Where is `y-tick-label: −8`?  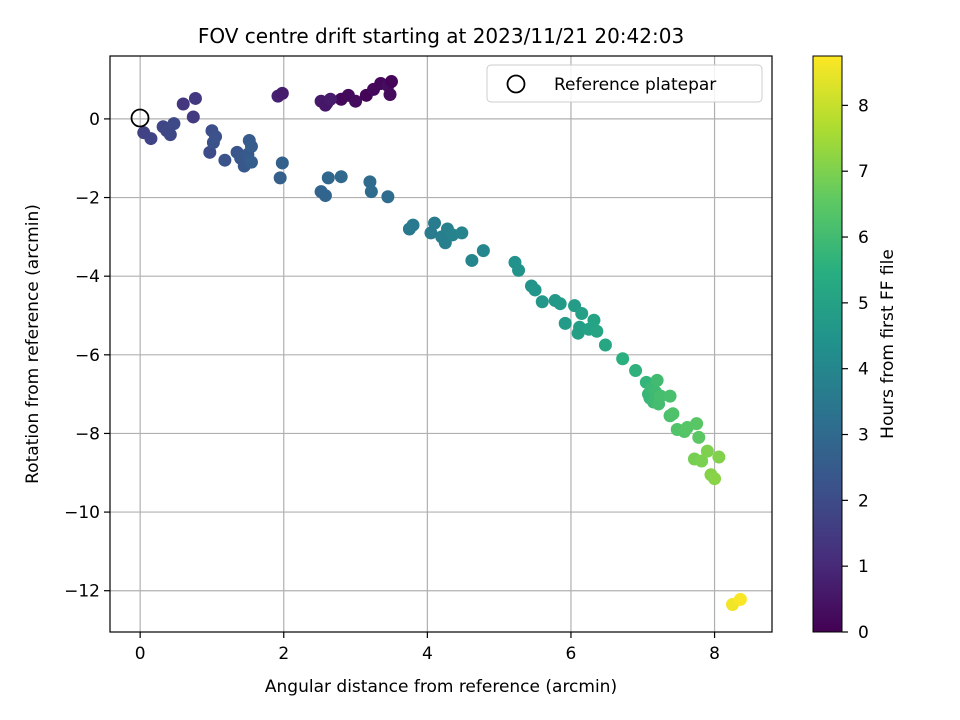 y-tick-label: −8 is located at coordinates (87, 434).